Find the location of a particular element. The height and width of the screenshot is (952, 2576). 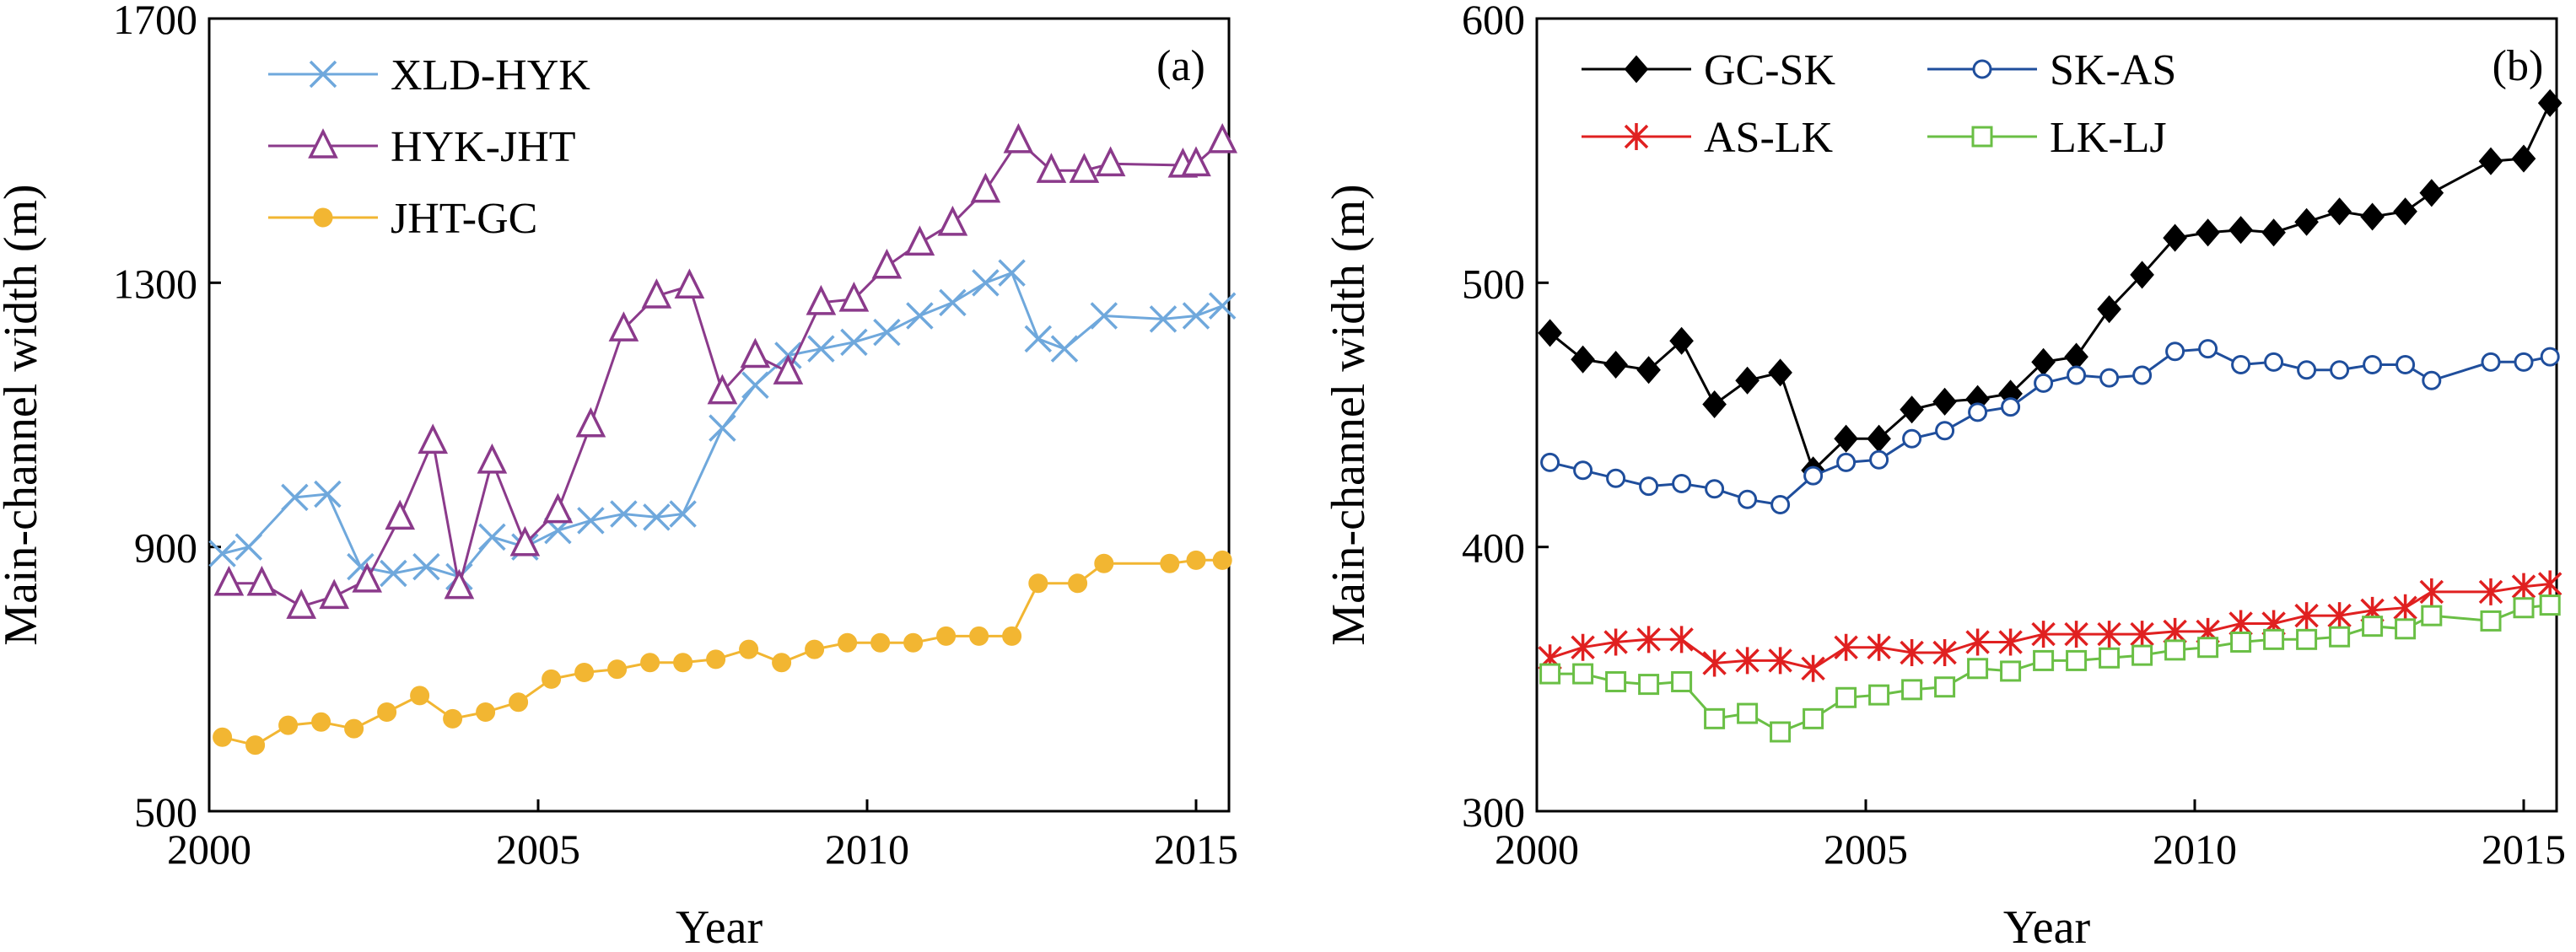

y-tick-label: 600 is located at coordinates (1493, 21).